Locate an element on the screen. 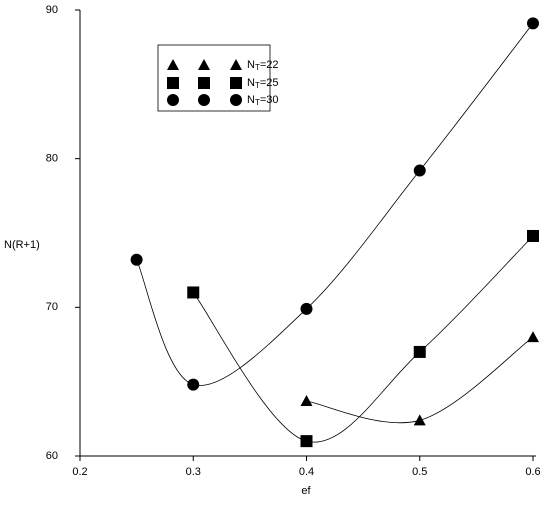  y-tick-label: 70 is located at coordinates (52, 307).